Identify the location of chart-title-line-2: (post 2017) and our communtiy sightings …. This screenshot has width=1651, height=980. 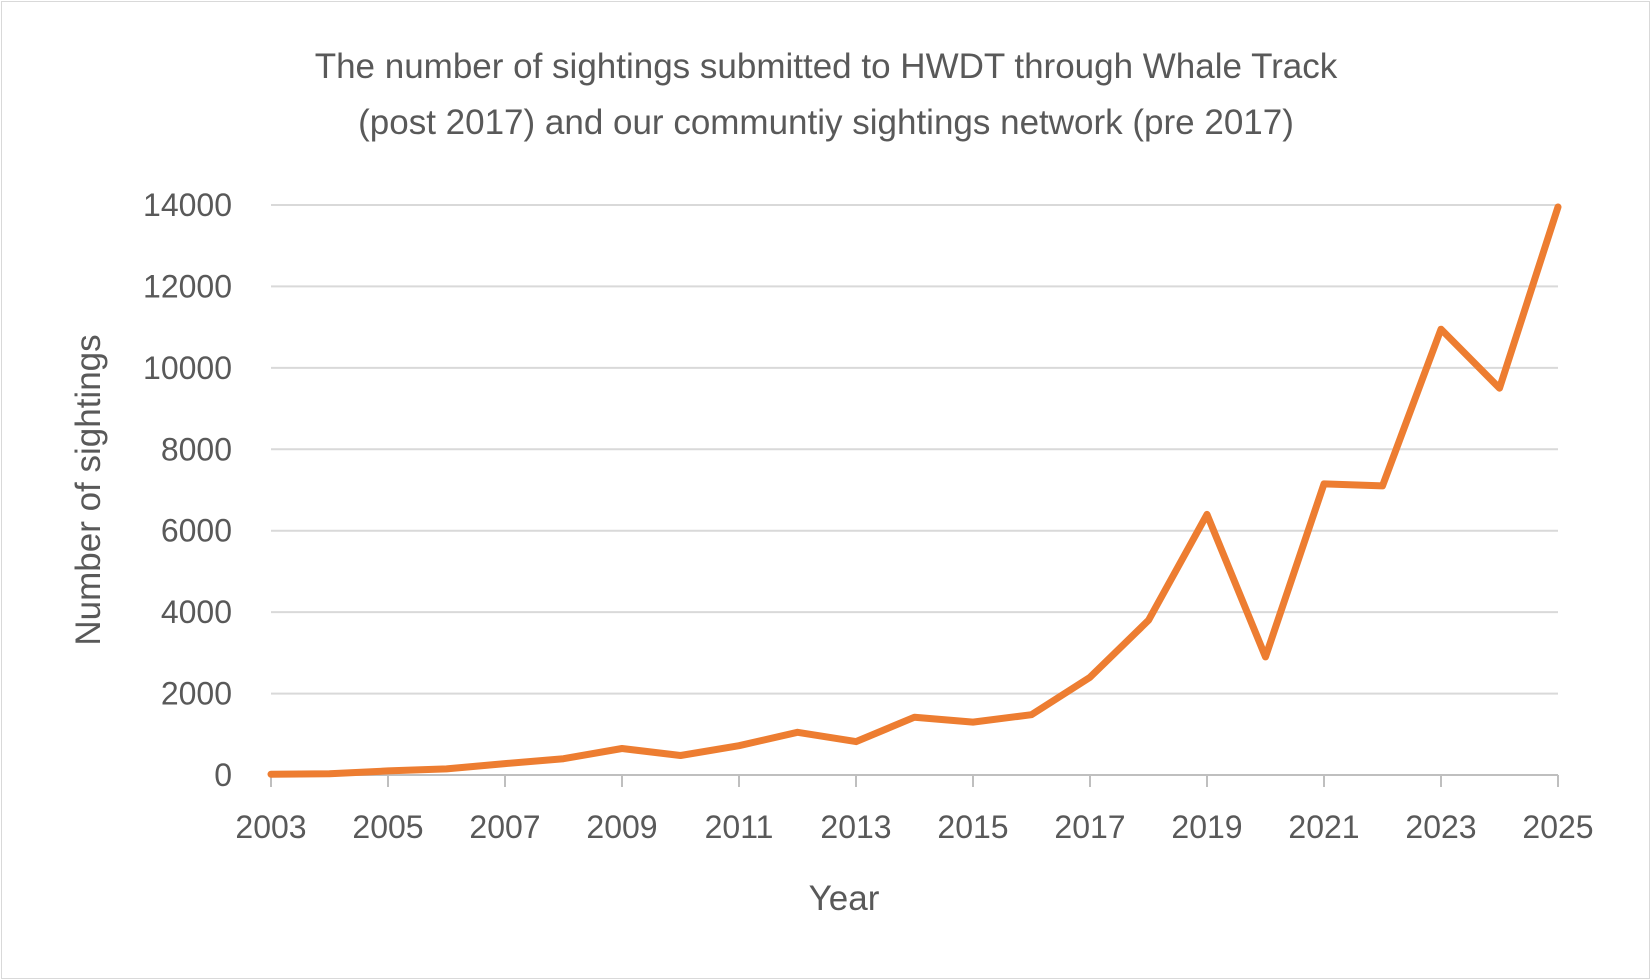
(826, 122).